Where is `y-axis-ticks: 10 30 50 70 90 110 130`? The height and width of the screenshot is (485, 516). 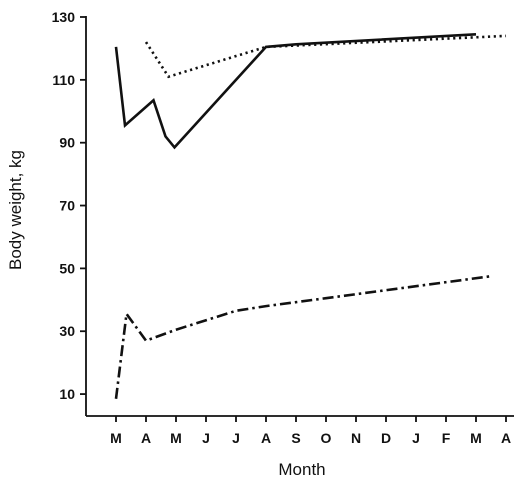
y-axis-ticks: 10 30 50 70 90 110 130 is located at coordinates (69, 205).